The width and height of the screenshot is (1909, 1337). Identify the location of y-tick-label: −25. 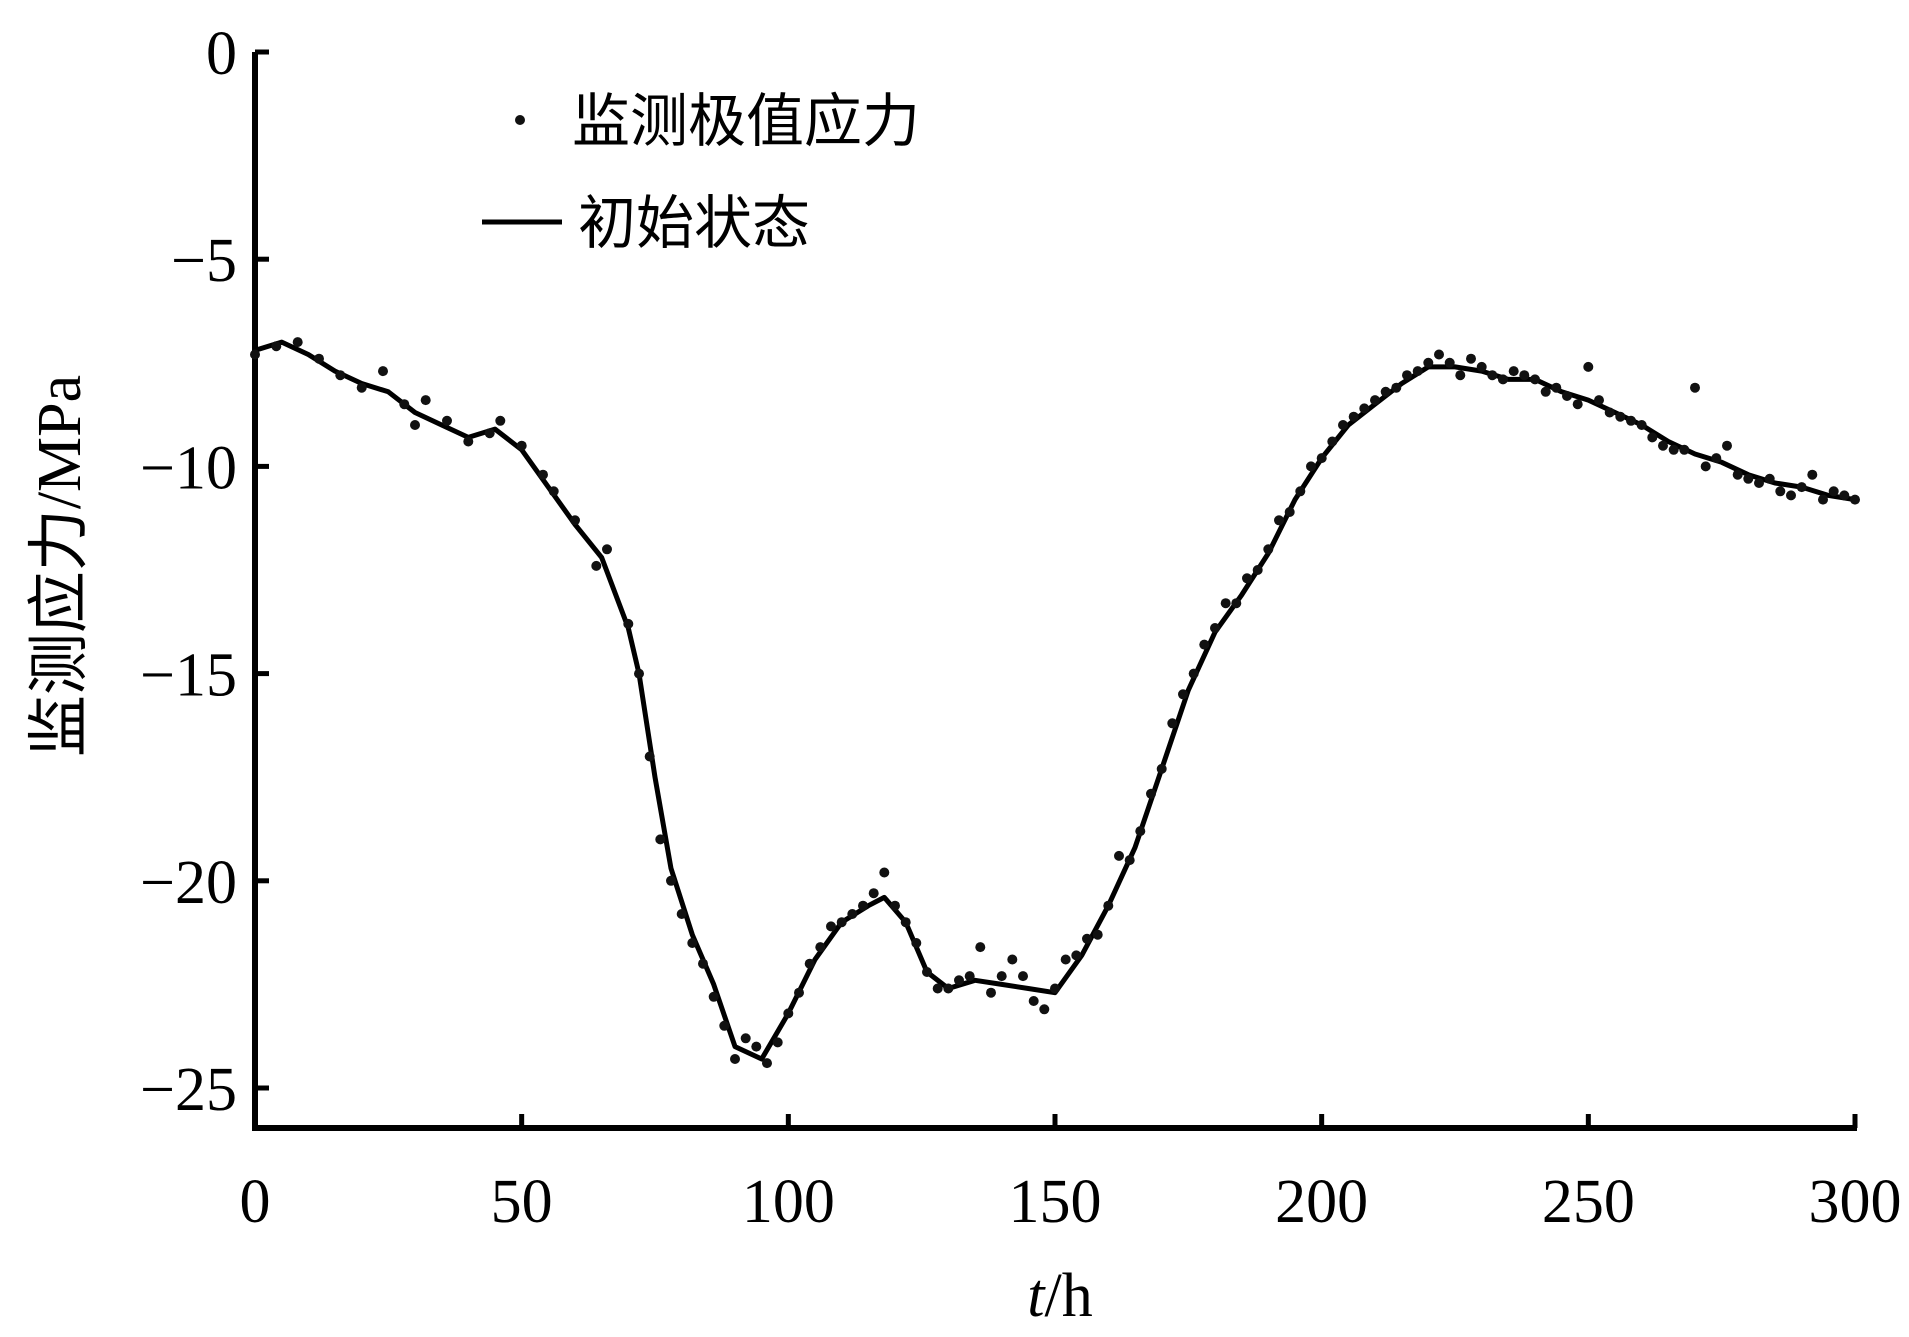
(188, 1090).